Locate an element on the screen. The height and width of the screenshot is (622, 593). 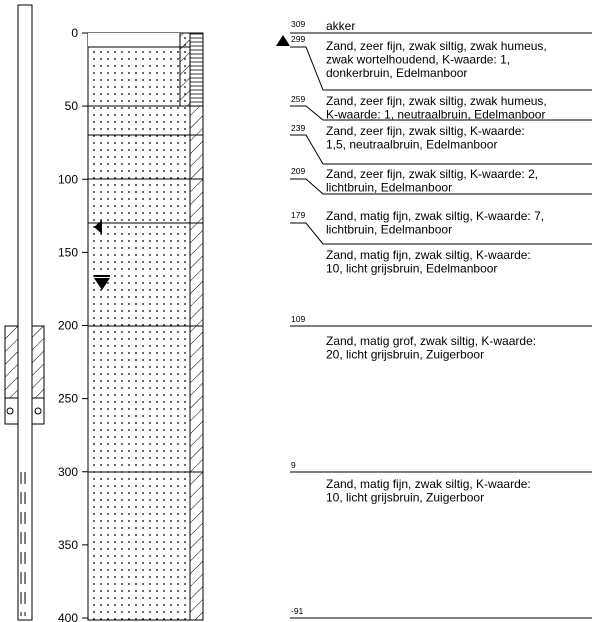
layer-elevation: 309 is located at coordinates (298, 24).